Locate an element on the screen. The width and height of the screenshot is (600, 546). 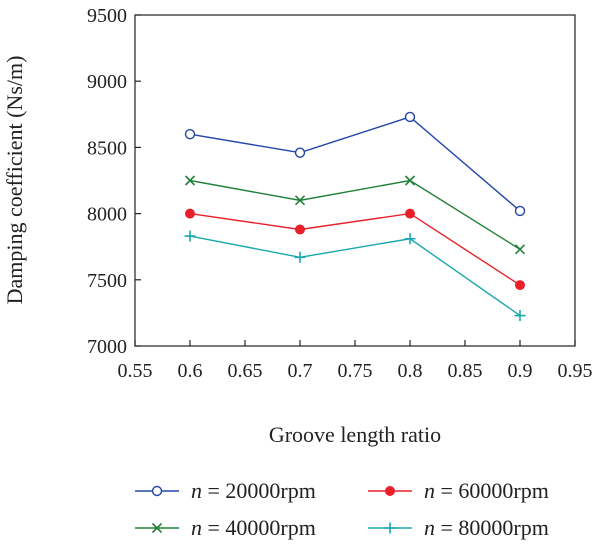
y-axis: 7000 7500 8000 8500 9000 9500 is located at coordinates (114, 181).